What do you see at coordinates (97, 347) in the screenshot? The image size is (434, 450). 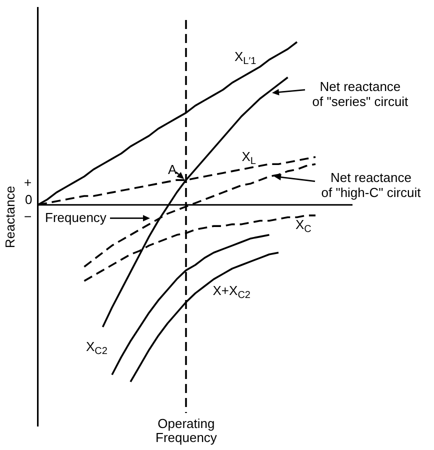 I see `series-label: X$_{C2}$` at bounding box center [97, 347].